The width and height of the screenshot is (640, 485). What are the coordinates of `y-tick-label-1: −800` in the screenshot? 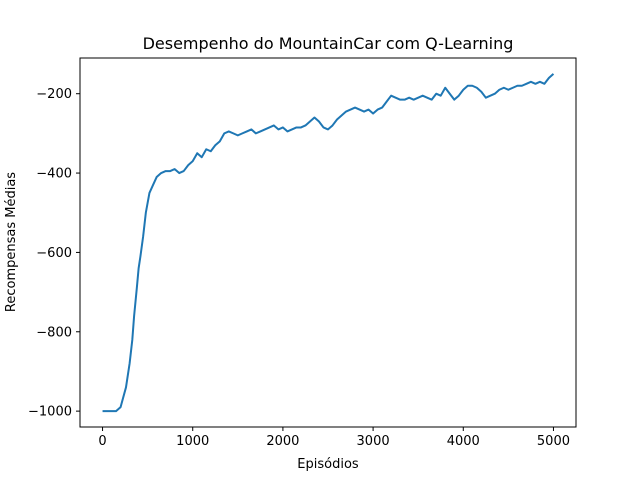 It's located at (54, 332).